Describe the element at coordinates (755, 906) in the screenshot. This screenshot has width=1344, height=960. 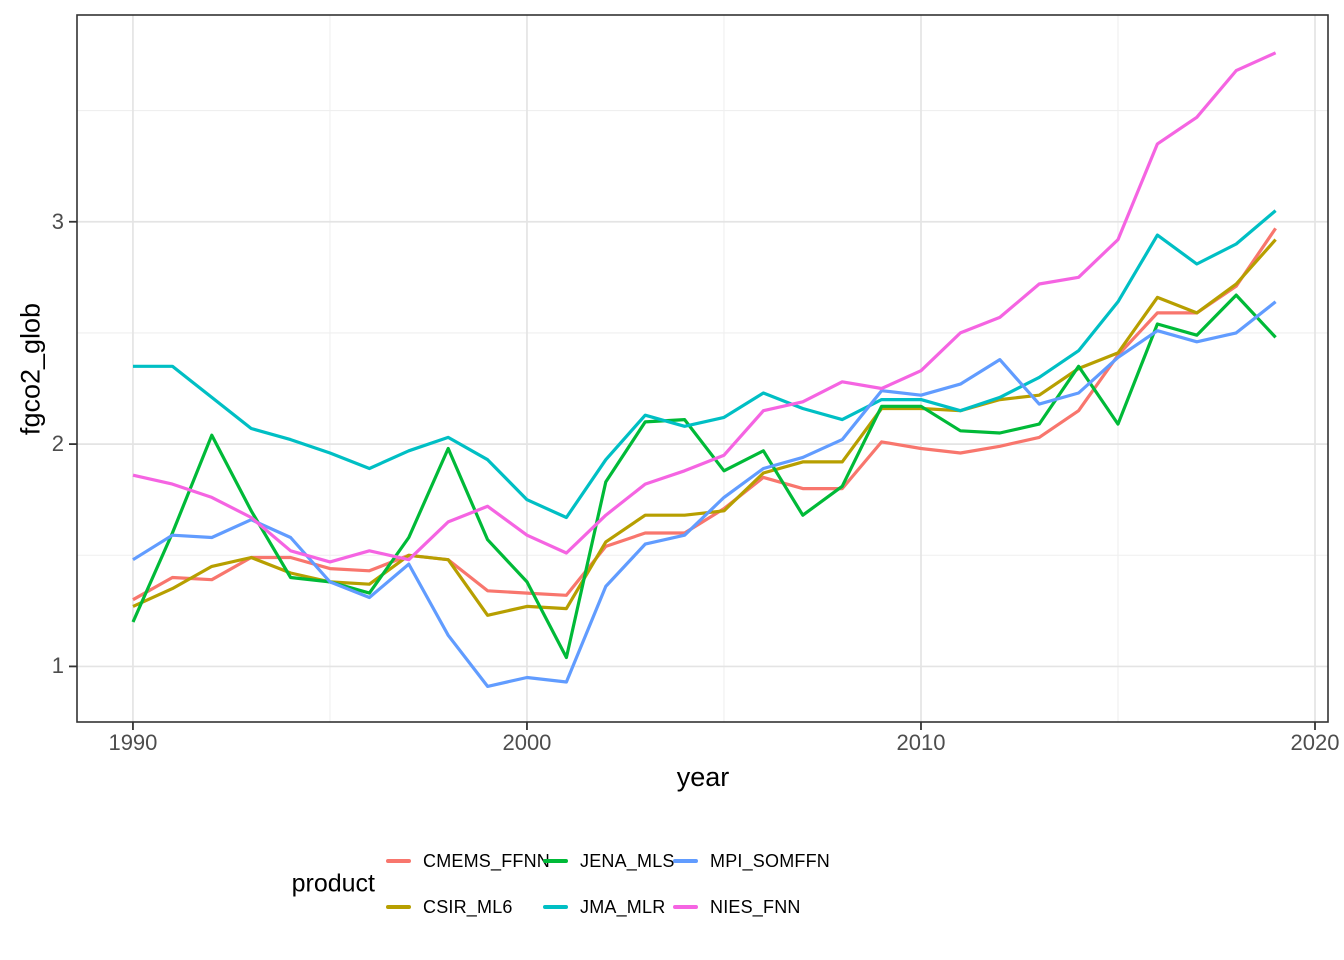
I see `legend-label: NIES_FNN` at that location.